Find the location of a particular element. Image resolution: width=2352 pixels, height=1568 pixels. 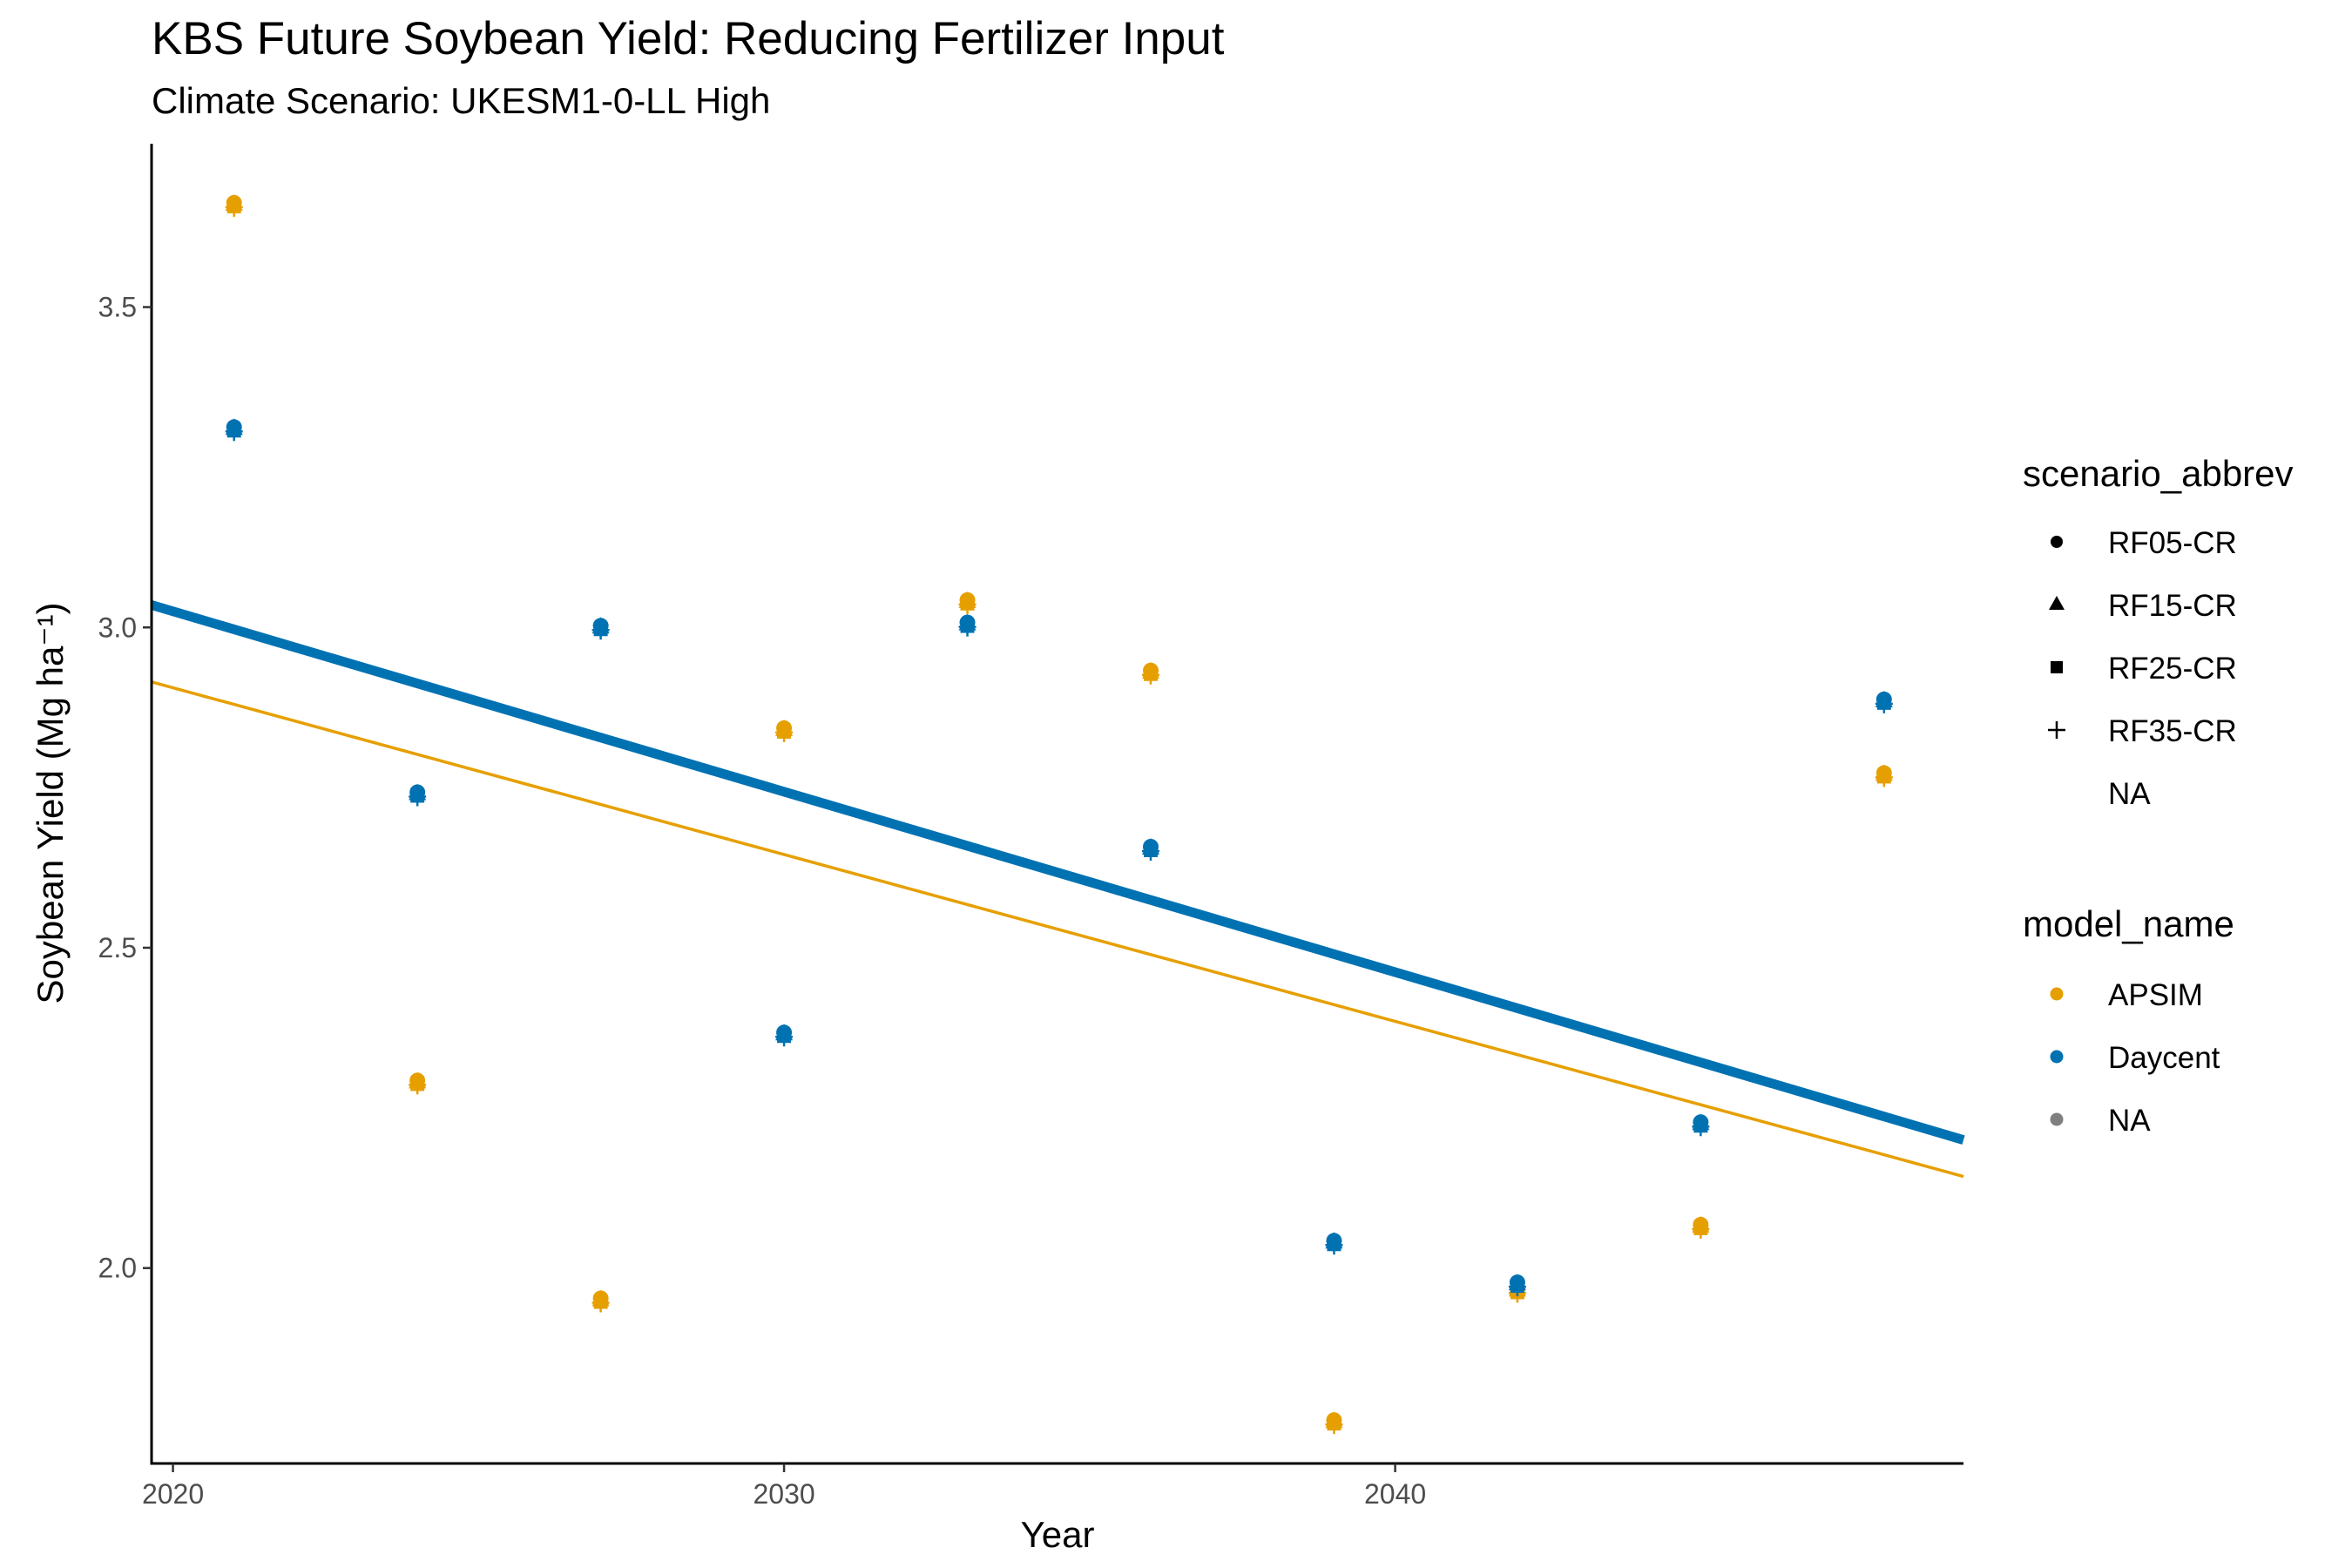

legend-item-rf25: RF25-CR is located at coordinates (2144, 669).